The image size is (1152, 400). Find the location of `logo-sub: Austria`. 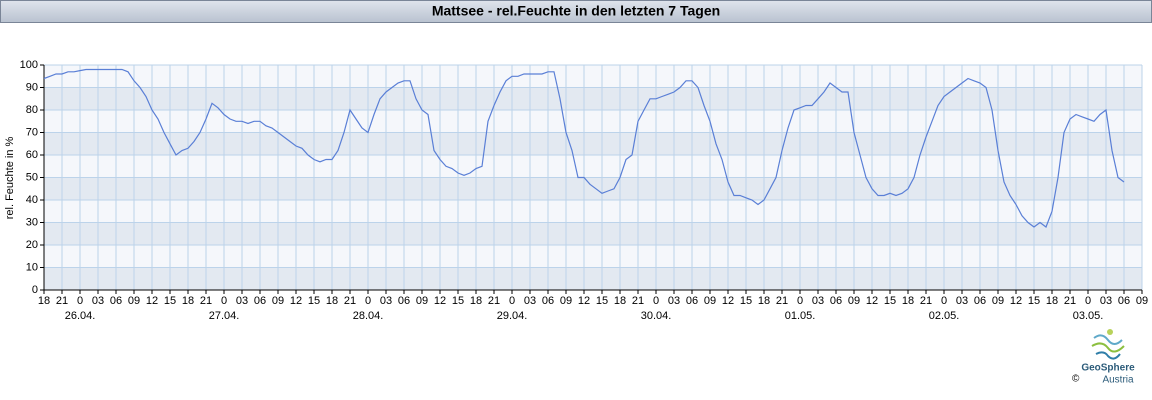

logo-sub: Austria is located at coordinates (1118, 380).